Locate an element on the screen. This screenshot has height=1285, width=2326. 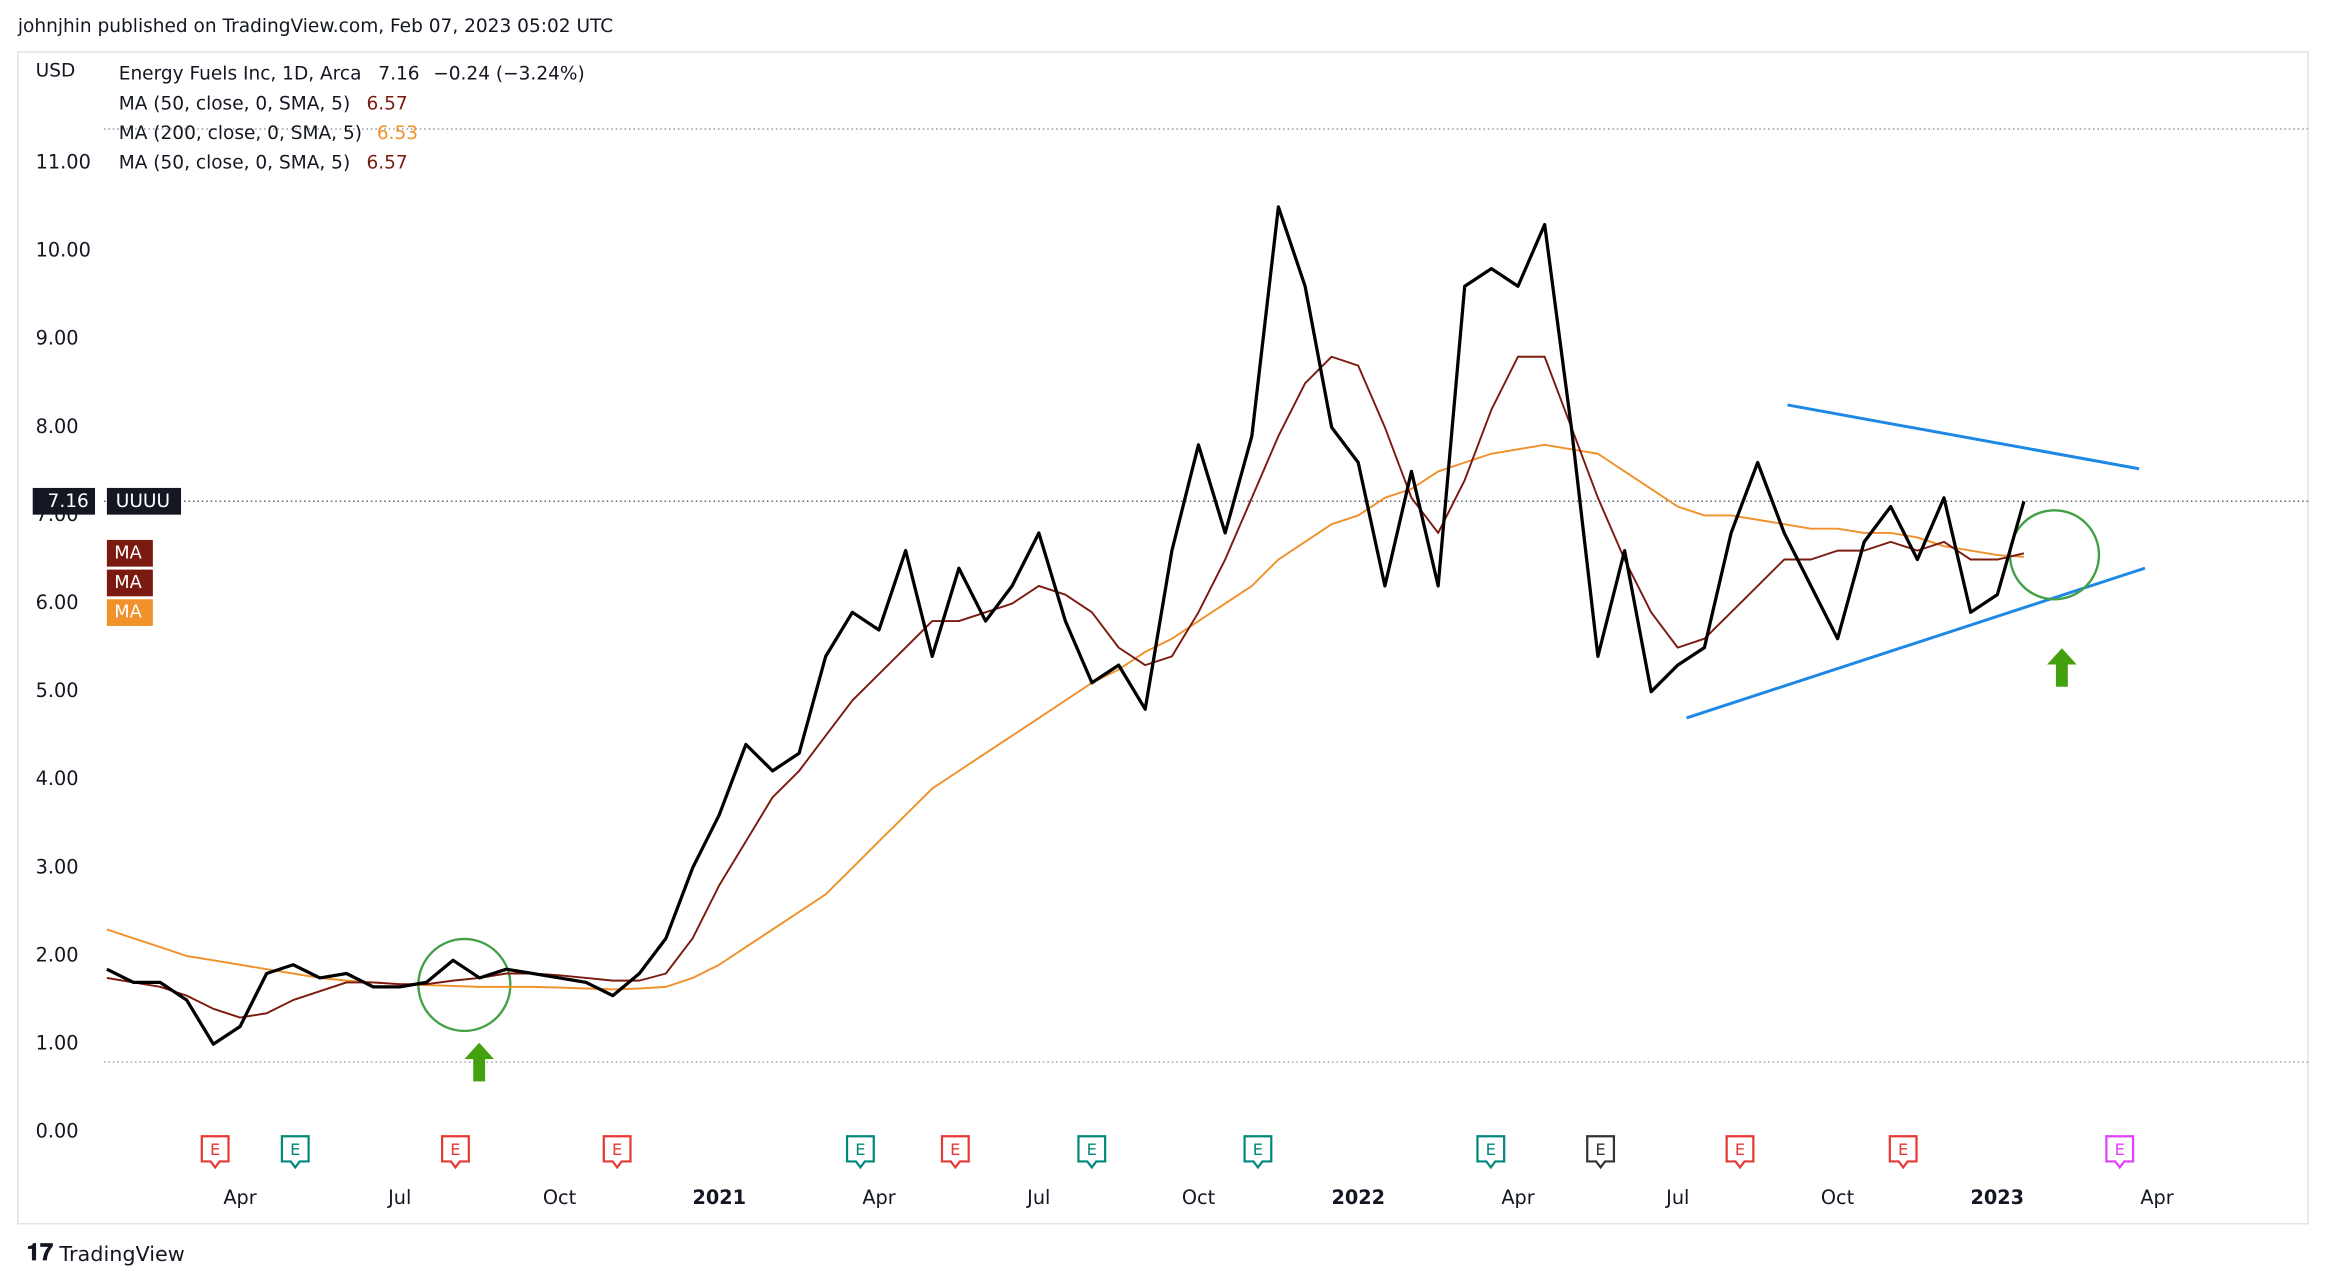
highlight-circle is located at coordinates (2054, 555).